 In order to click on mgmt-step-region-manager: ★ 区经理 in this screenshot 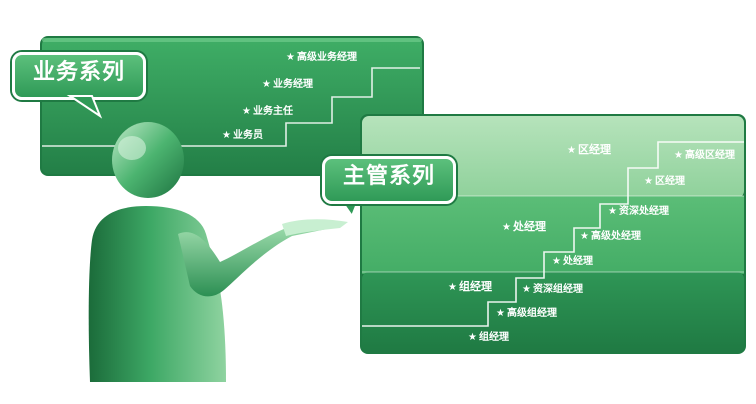, I will do `click(664, 181)`.